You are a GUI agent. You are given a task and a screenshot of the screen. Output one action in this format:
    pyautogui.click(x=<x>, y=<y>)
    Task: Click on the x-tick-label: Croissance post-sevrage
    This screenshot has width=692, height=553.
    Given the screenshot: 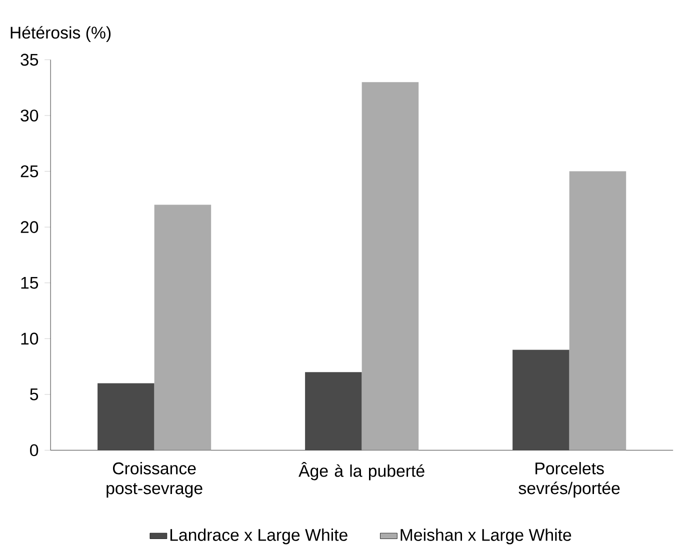 What is the action you would take?
    pyautogui.click(x=154, y=480)
    